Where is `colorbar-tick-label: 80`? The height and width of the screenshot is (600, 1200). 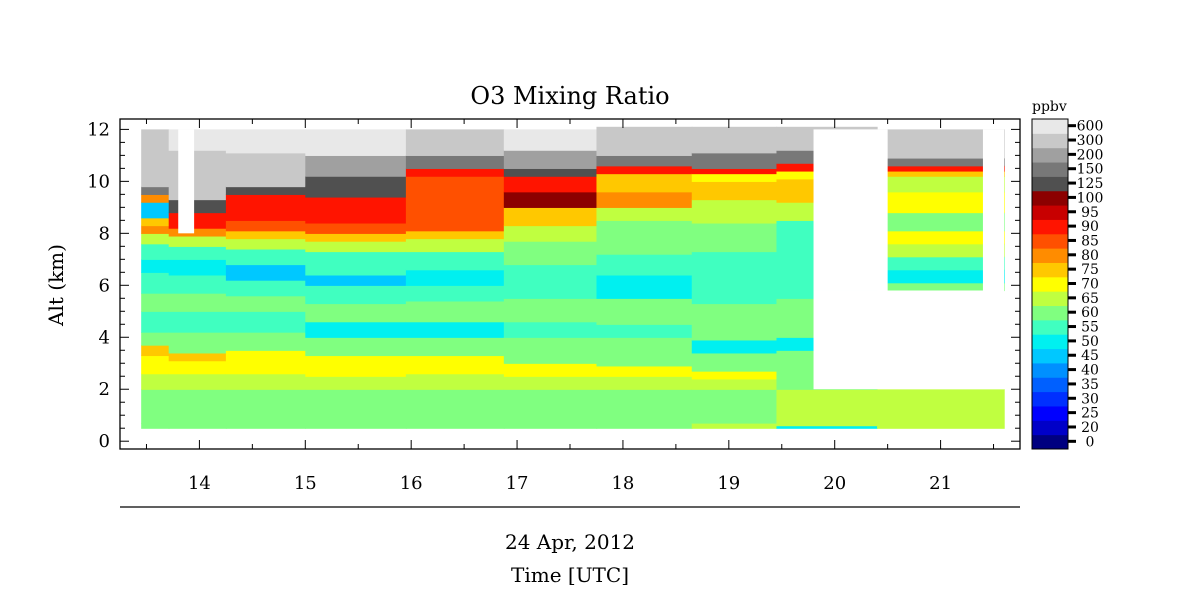 colorbar-tick-label: 80 is located at coordinates (1090, 256).